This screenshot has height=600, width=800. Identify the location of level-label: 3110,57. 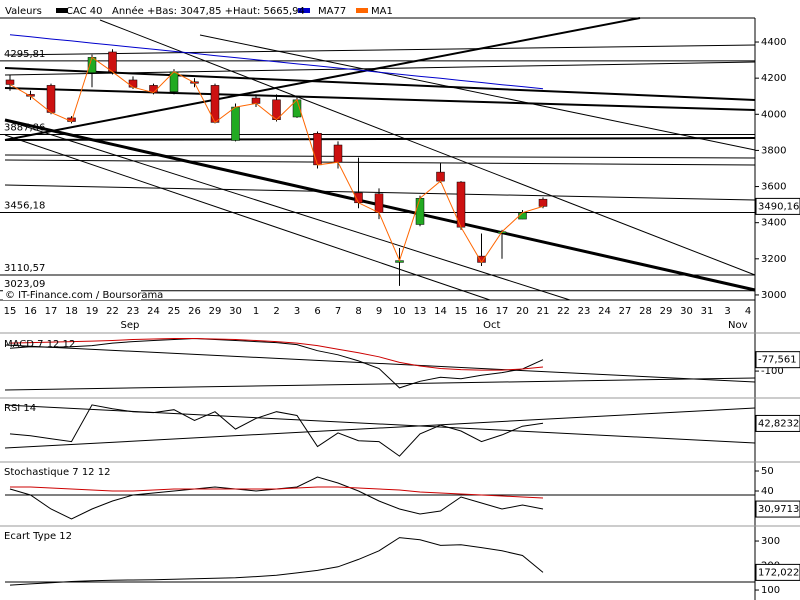
(24, 268).